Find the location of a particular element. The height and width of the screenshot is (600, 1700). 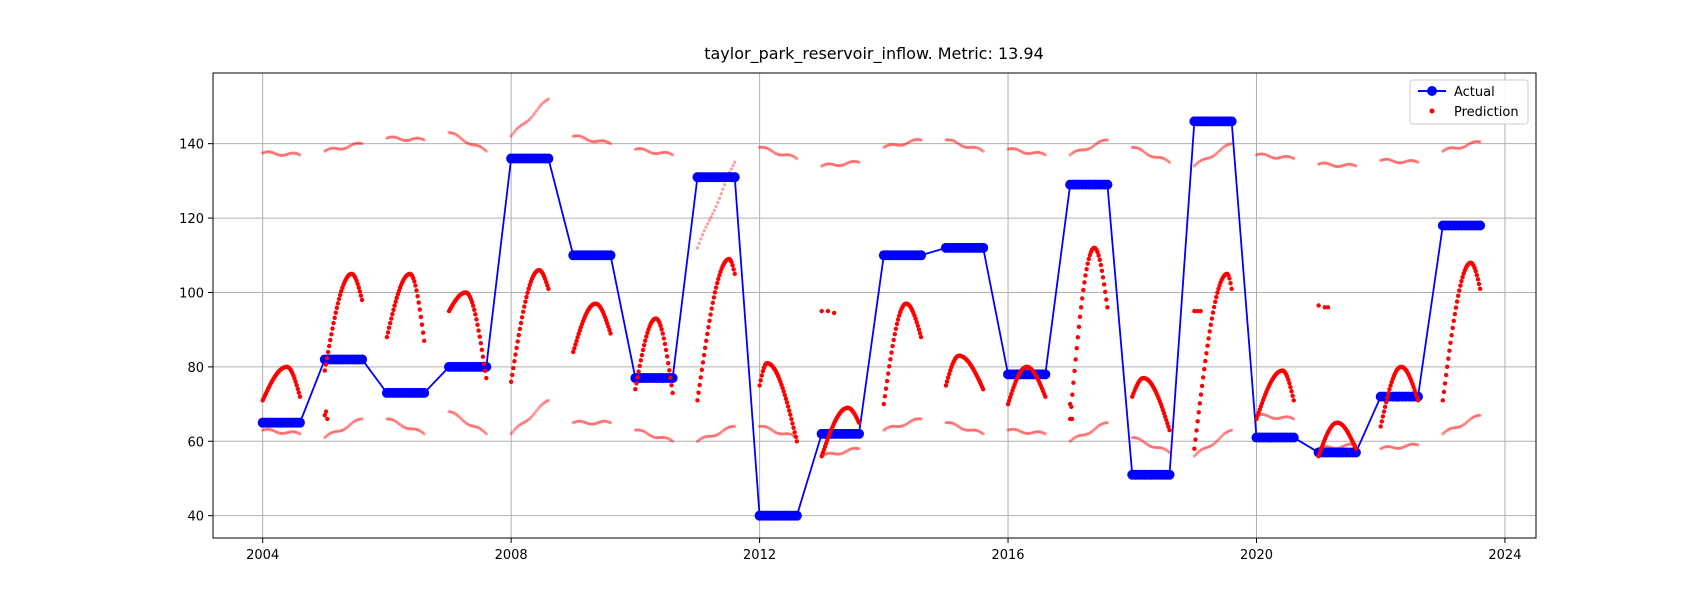

x-axis: 2004 2008 2012 2016 2020 2024 is located at coordinates (883, 550).